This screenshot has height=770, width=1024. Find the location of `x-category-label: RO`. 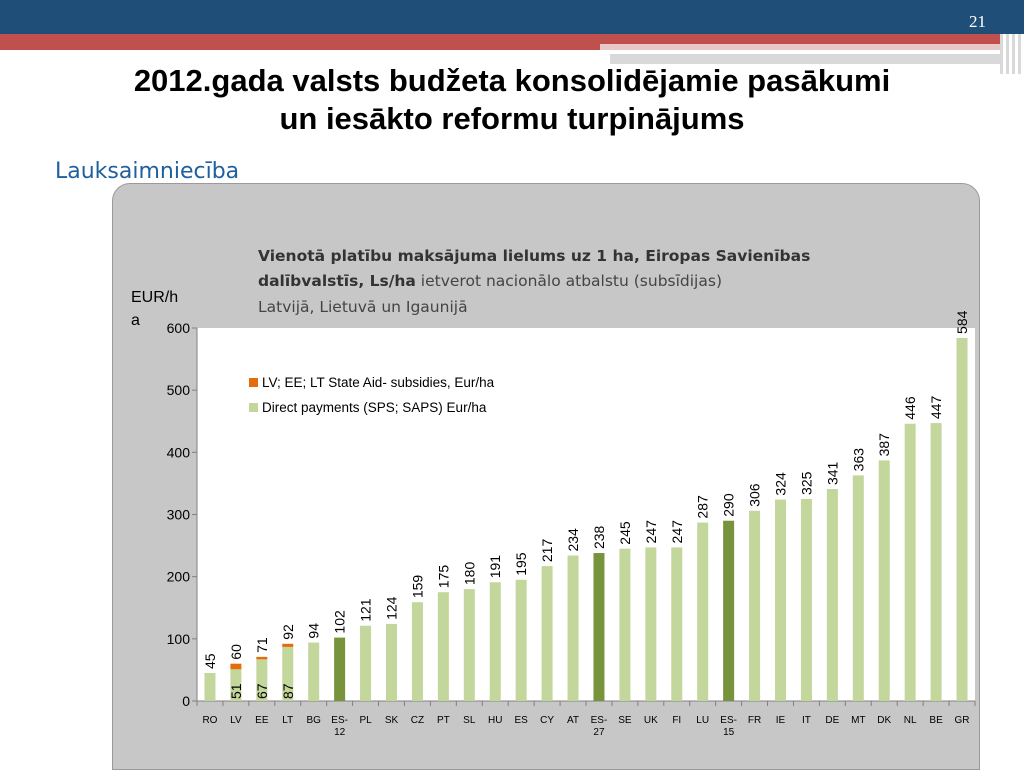

x-category-label: RO is located at coordinates (209, 720).